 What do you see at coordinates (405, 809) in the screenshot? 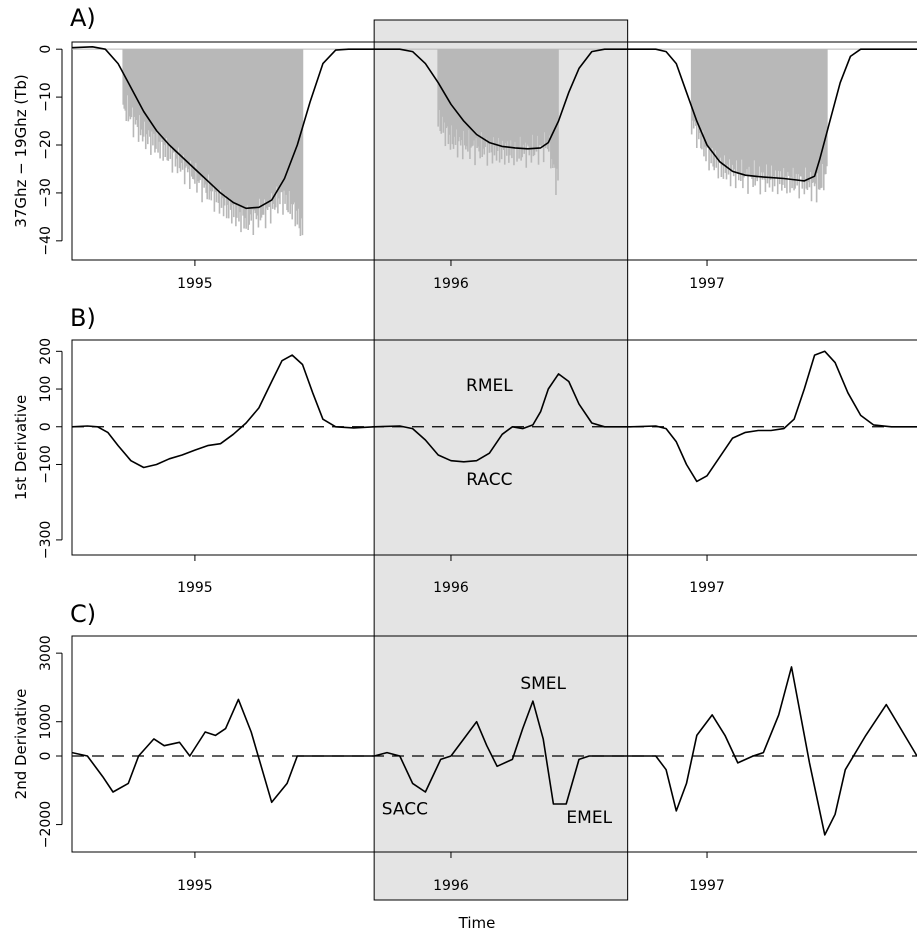
I see `annotation-sacc: SACC` at bounding box center [405, 809].